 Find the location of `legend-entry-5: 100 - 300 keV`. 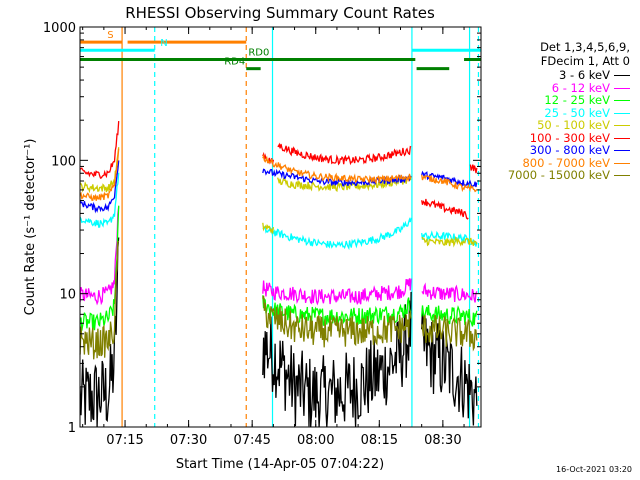

legend-entry-5: 100 - 300 keV is located at coordinates (580, 138).